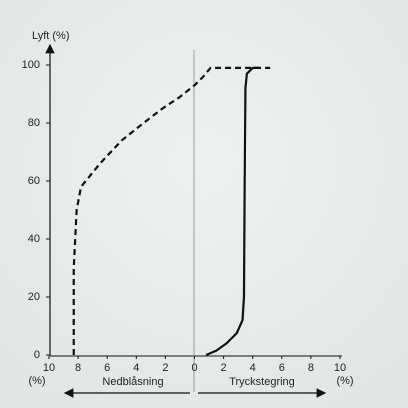  I want to click on x-label-right: Tryckstegring, so click(262, 382).